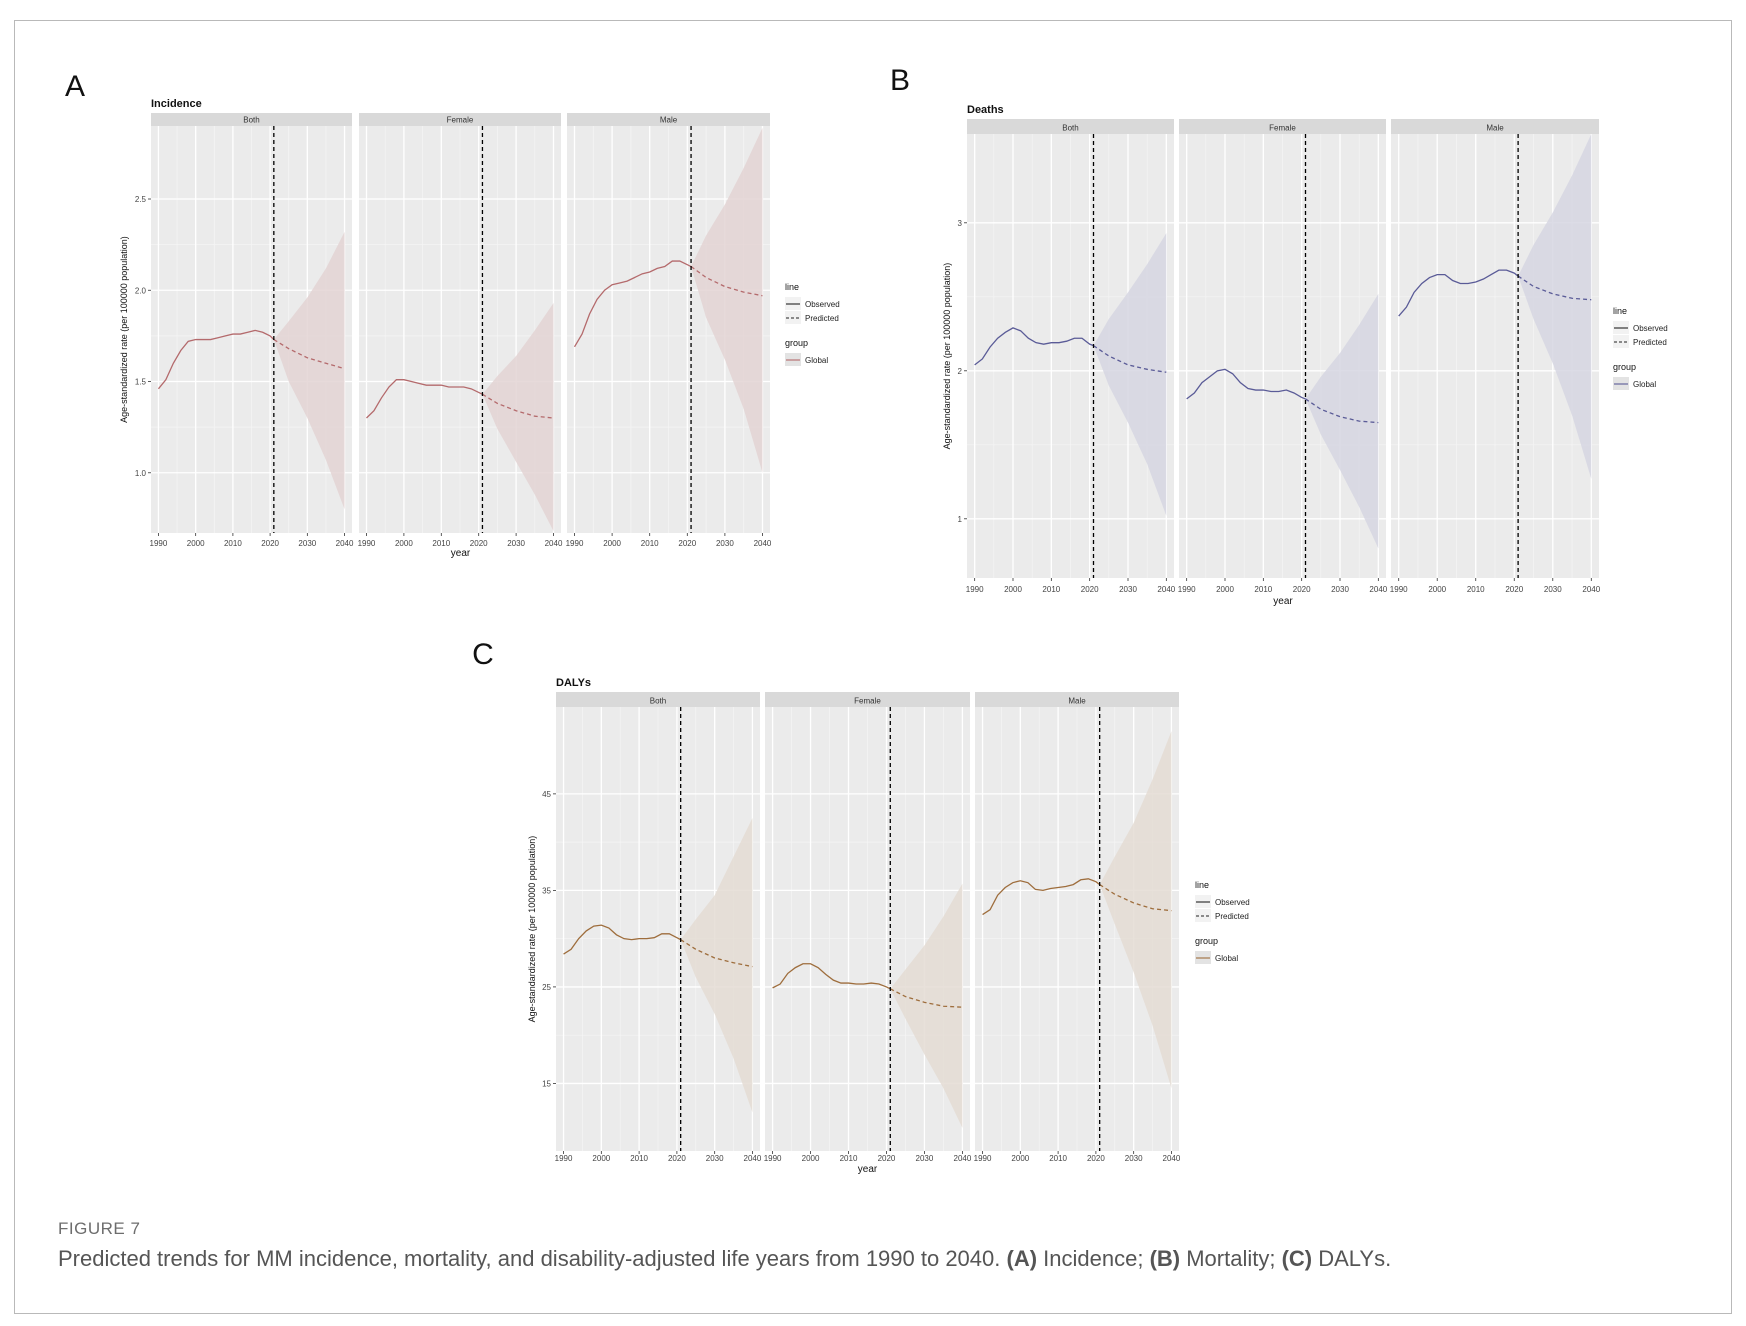  What do you see at coordinates (1297, 1258) in the screenshot?
I see `caption-part: (C)` at bounding box center [1297, 1258].